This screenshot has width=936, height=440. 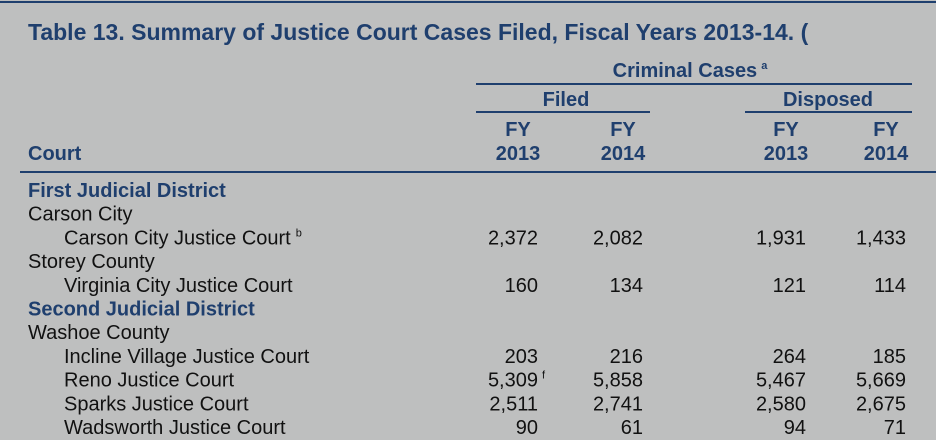 I want to click on court-label: Incline Village Justice Court, so click(x=187, y=357).